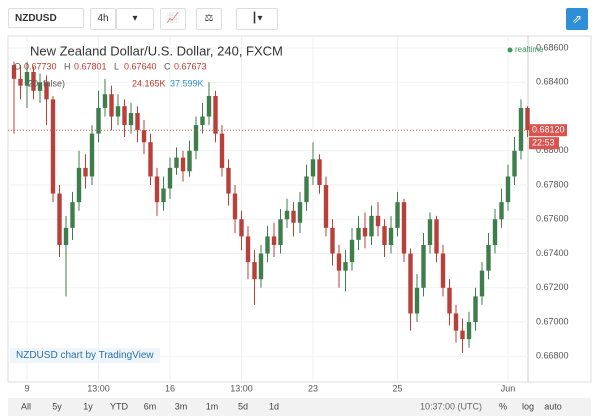 The height and width of the screenshot is (416, 597). I want to click on volume-legend: 24.165K, so click(149, 83).